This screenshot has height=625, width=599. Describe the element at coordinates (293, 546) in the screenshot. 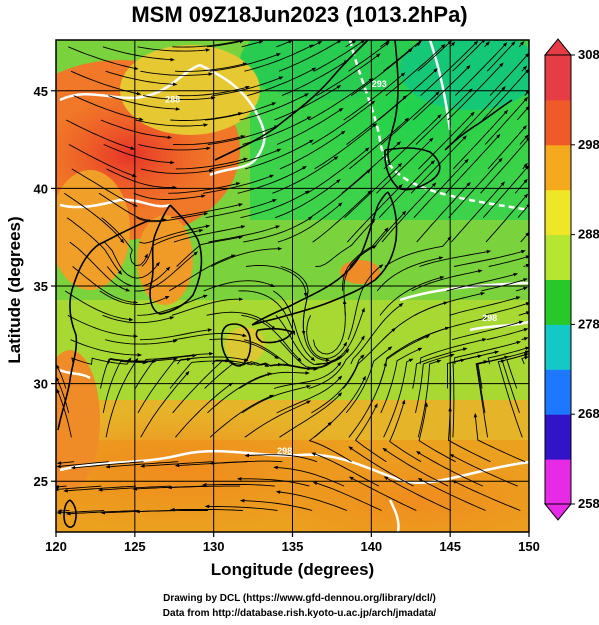

I see `x-tick-label: 135` at that location.